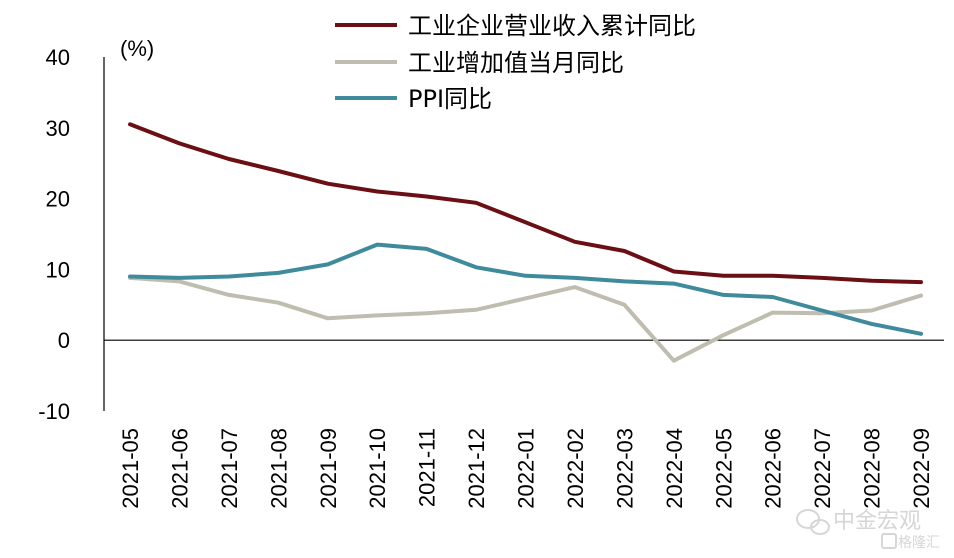 This screenshot has width=954, height=558. I want to click on x-tick-label: 2022-07, so click(822, 468).